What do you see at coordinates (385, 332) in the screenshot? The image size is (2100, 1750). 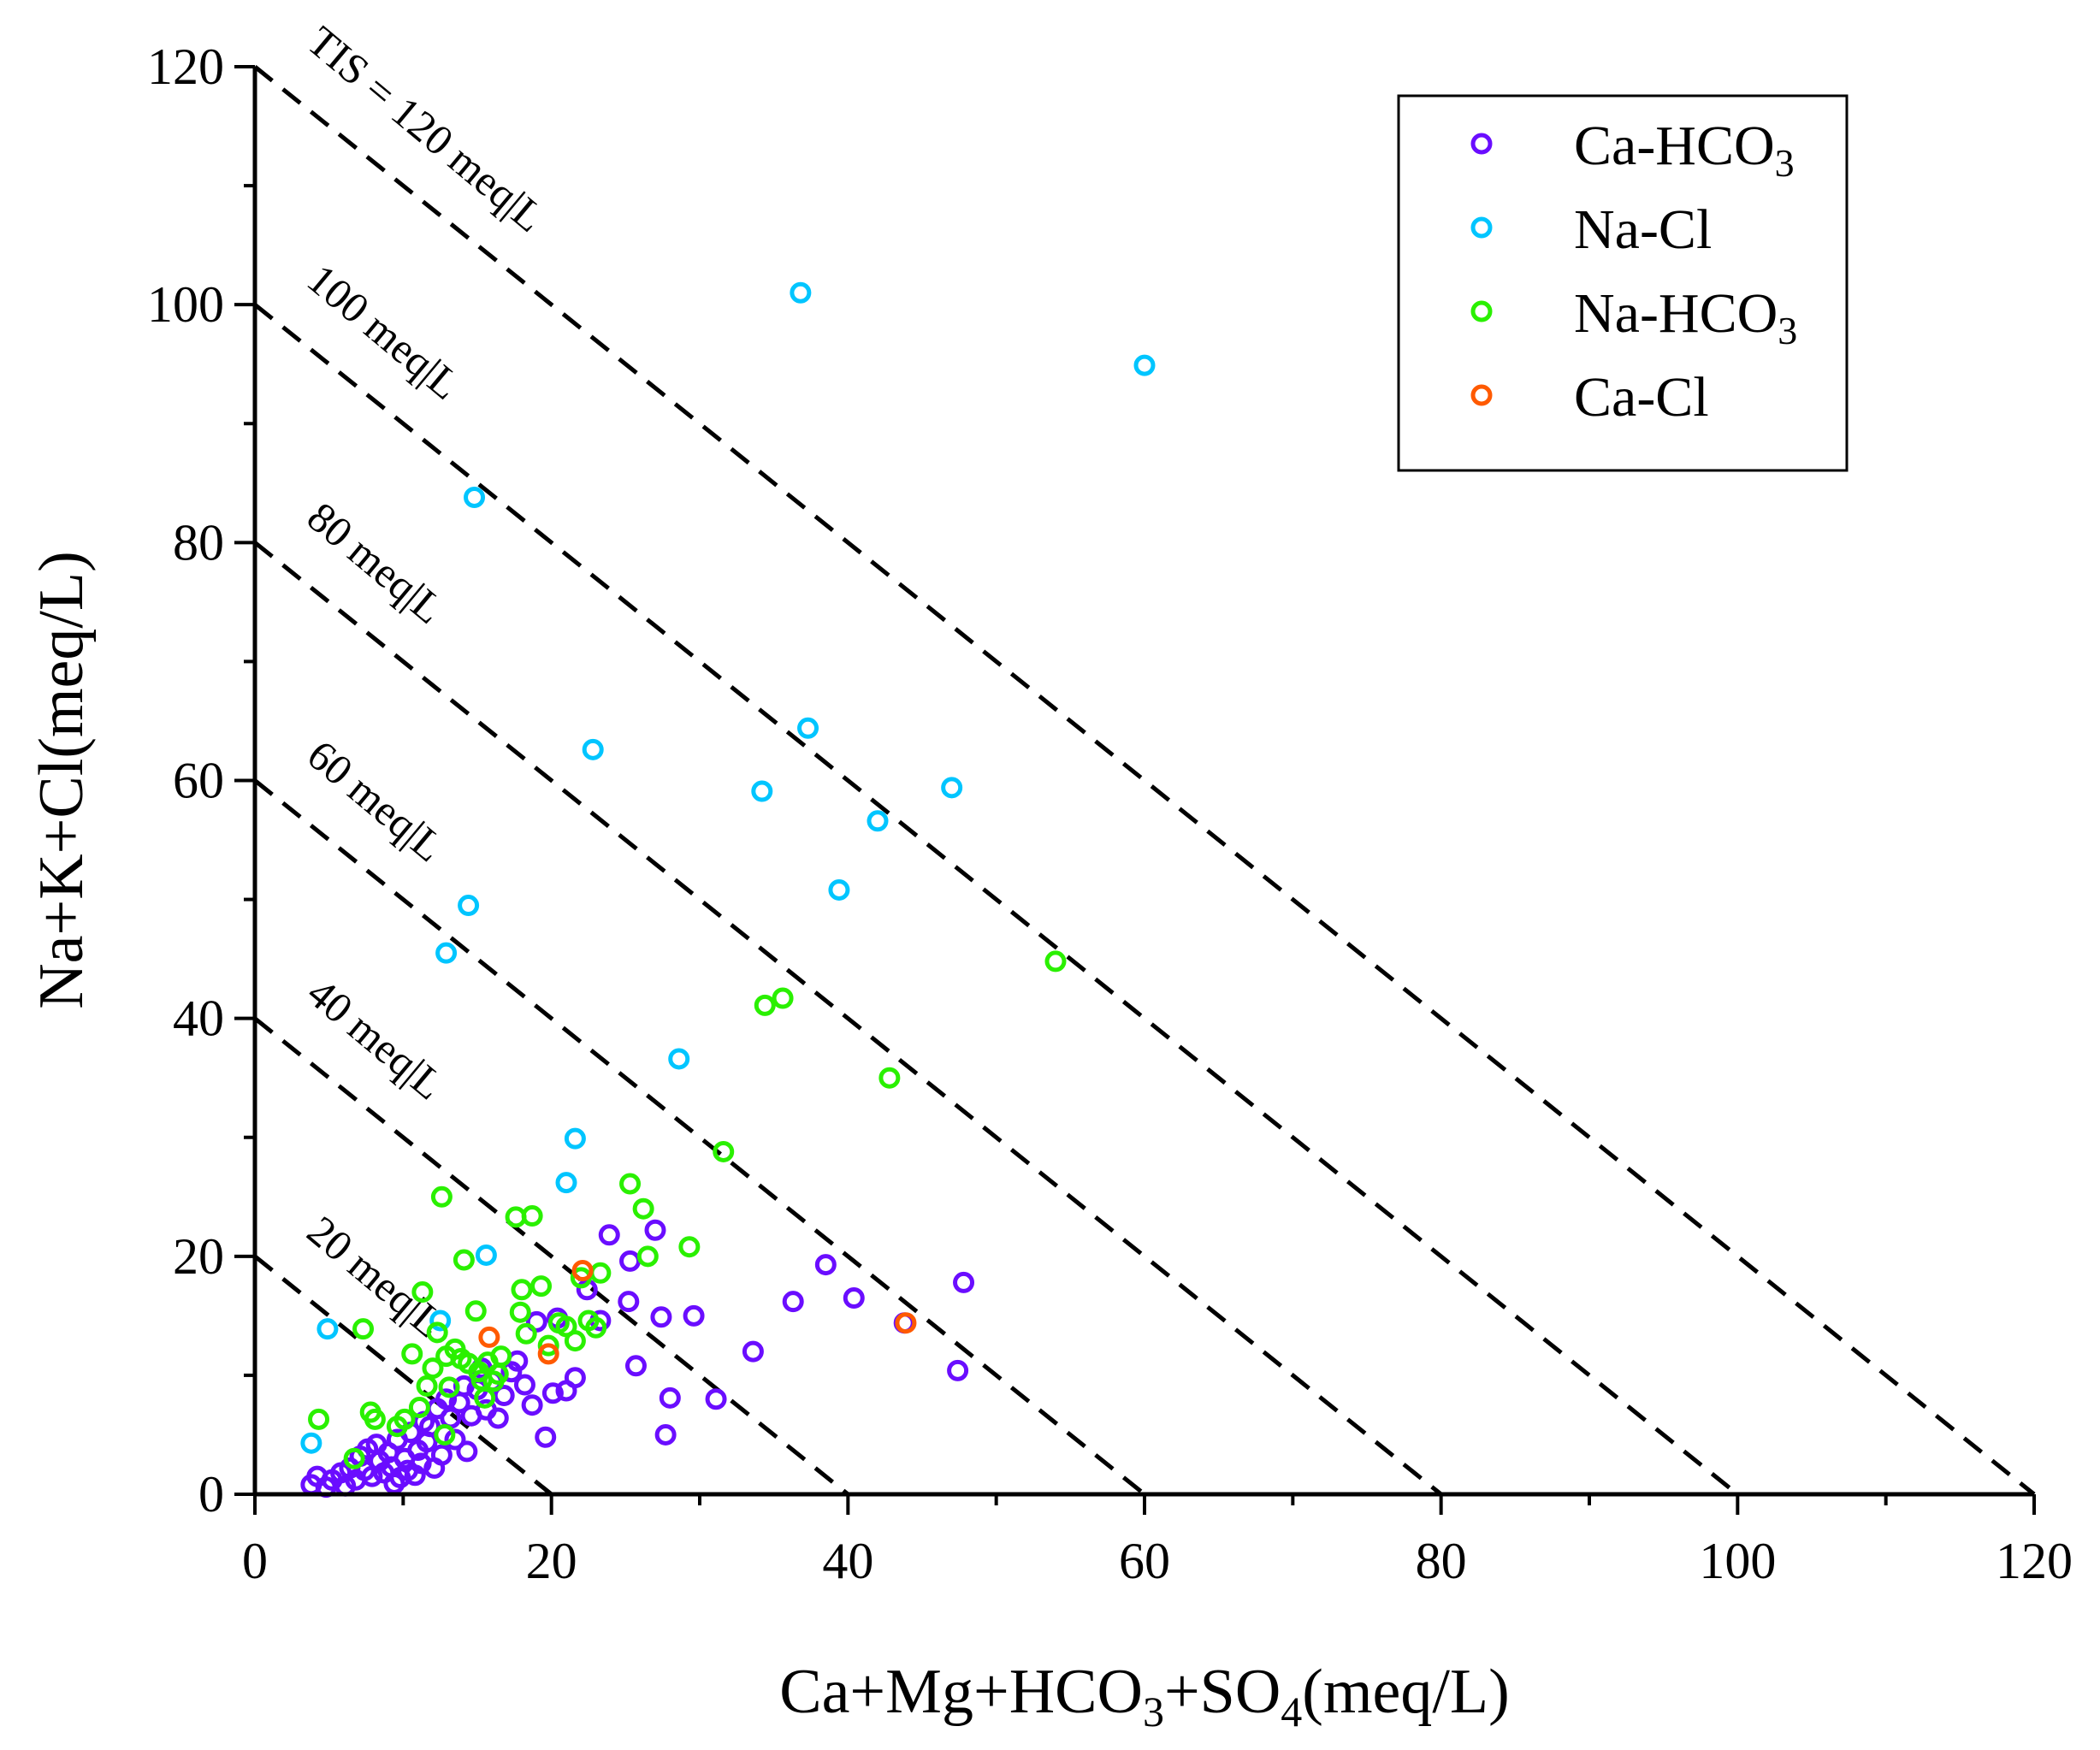 I see `tds-line-label-100: 100 meq|L` at bounding box center [385, 332].